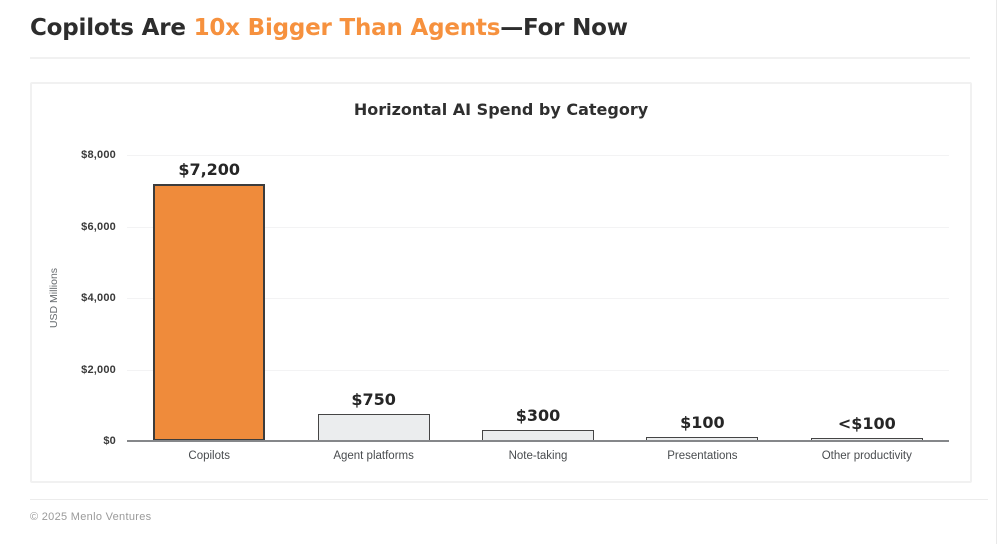  Describe the element at coordinates (501, 109) in the screenshot. I see `chart-title: Horizontal AI Spend by Category` at that location.